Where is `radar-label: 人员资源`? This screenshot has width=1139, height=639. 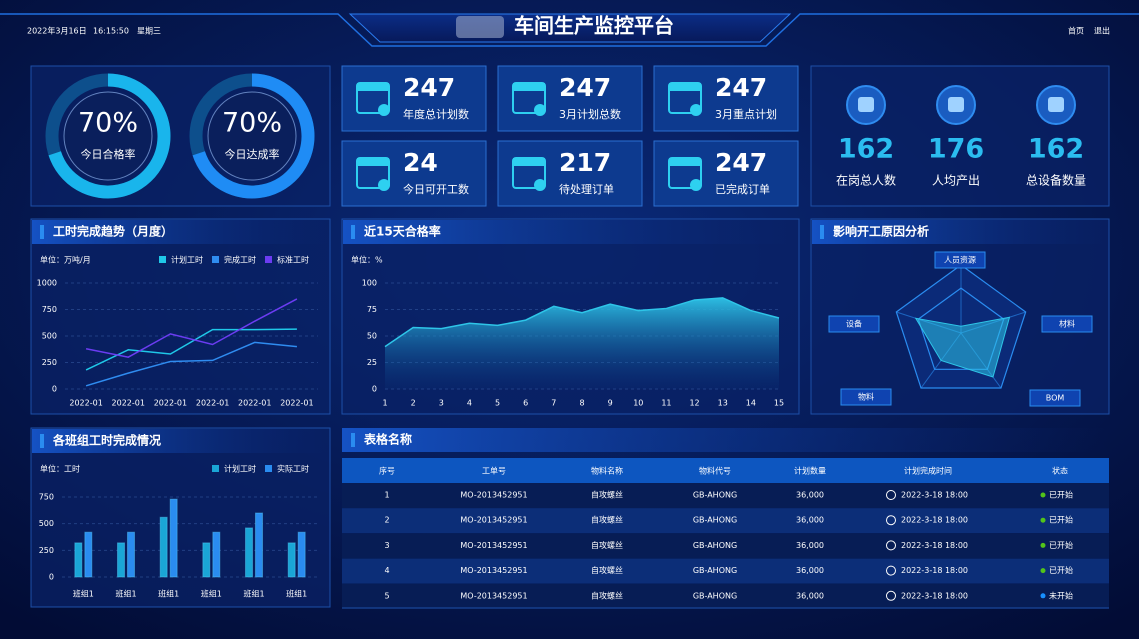 radar-label: 人员资源 is located at coordinates (960, 260).